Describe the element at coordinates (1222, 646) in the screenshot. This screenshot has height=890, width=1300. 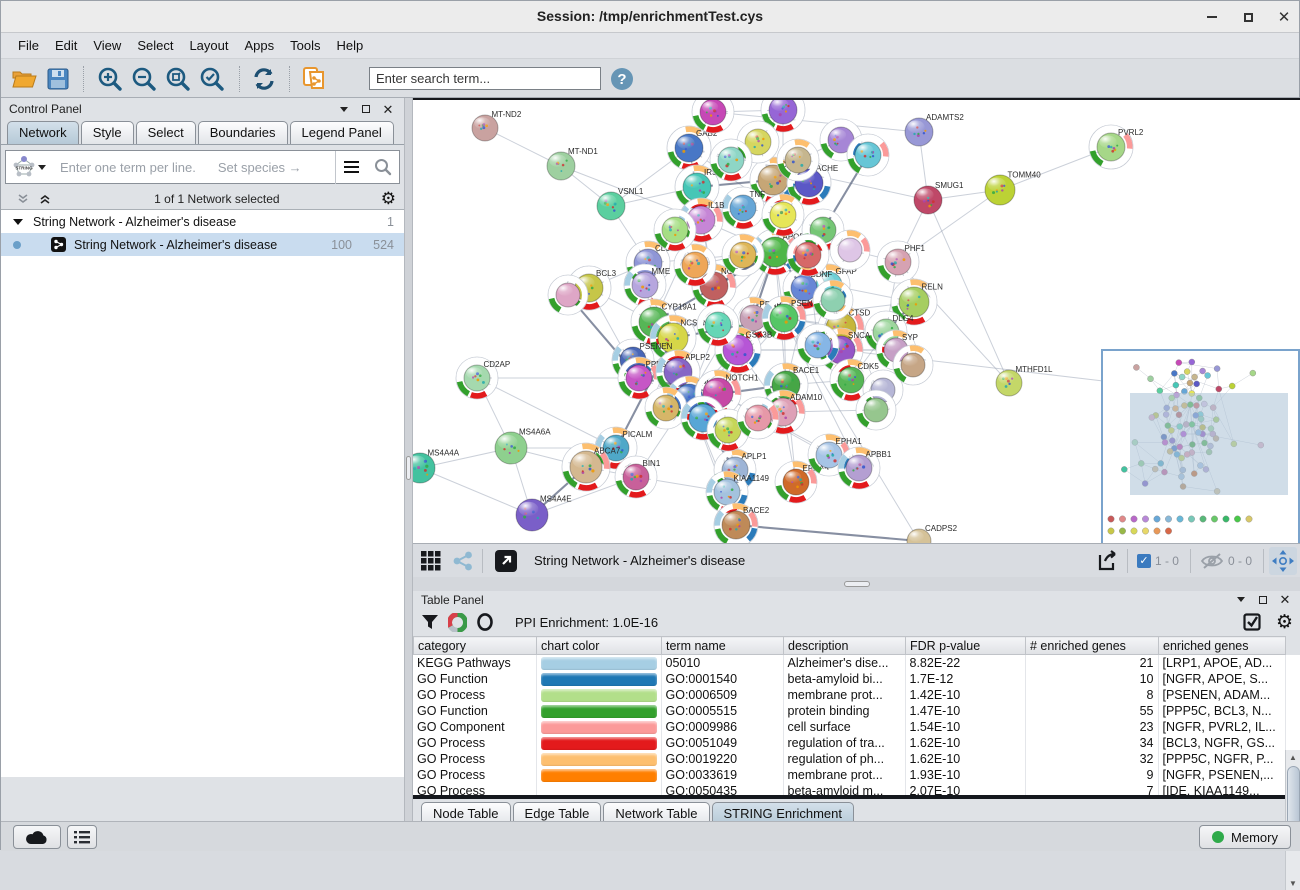
I see `column-header-enriched-genes: enriched genes` at that location.